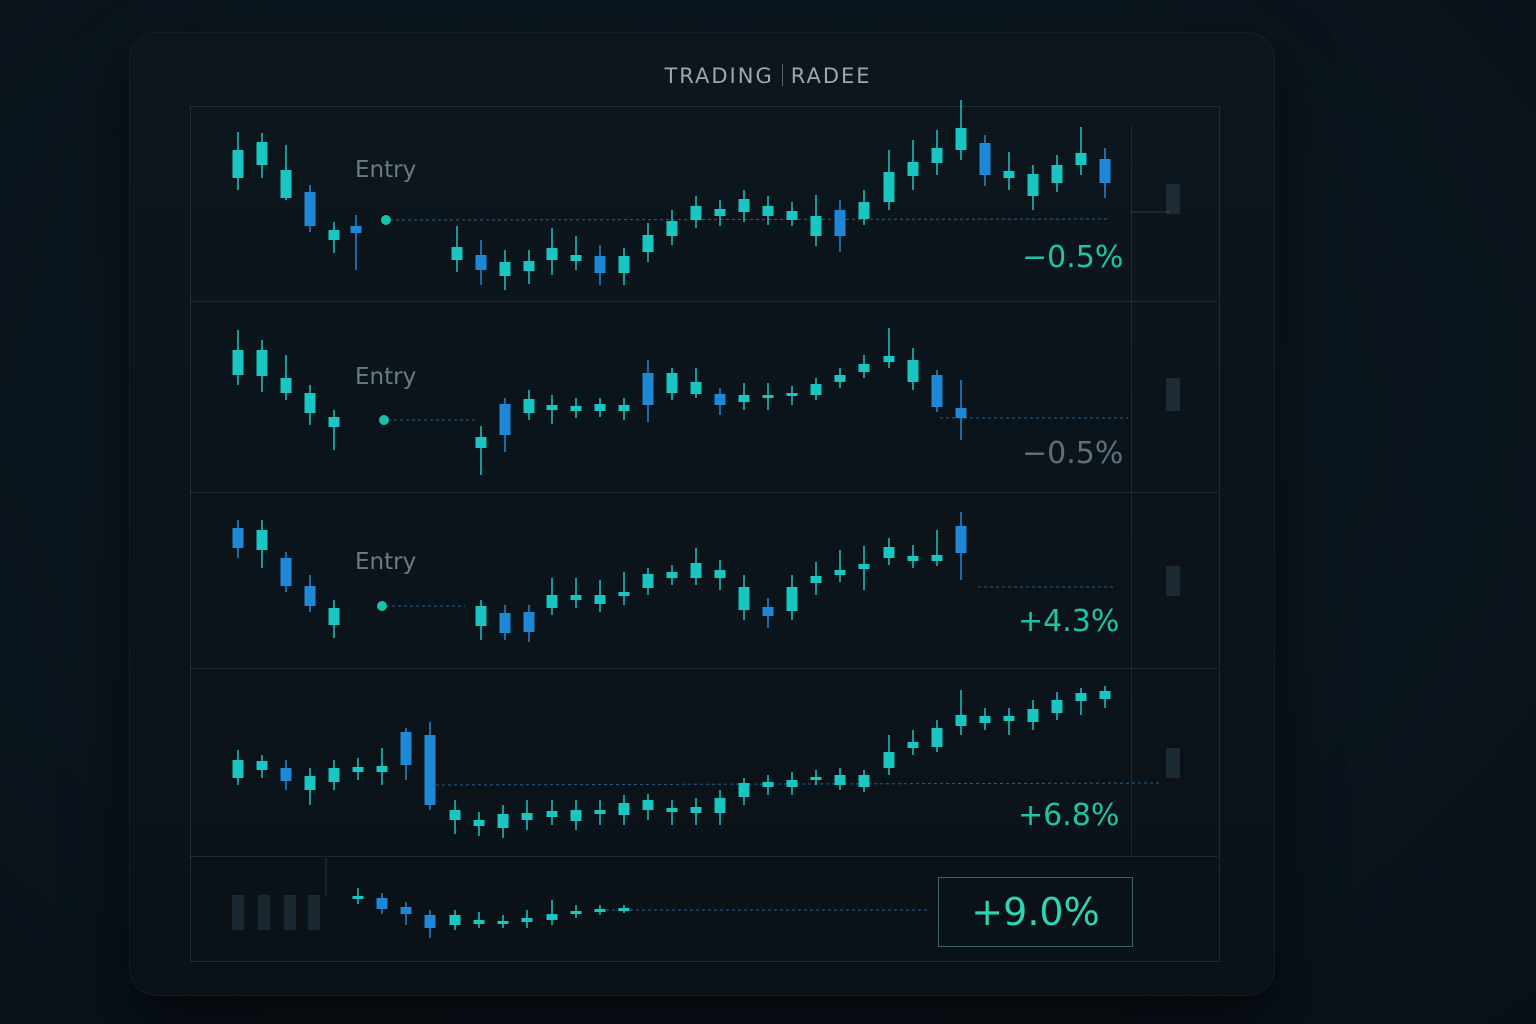 This screenshot has width=1536, height=1024. What do you see at coordinates (386, 377) in the screenshot?
I see `entry-label-2: Entry` at bounding box center [386, 377].